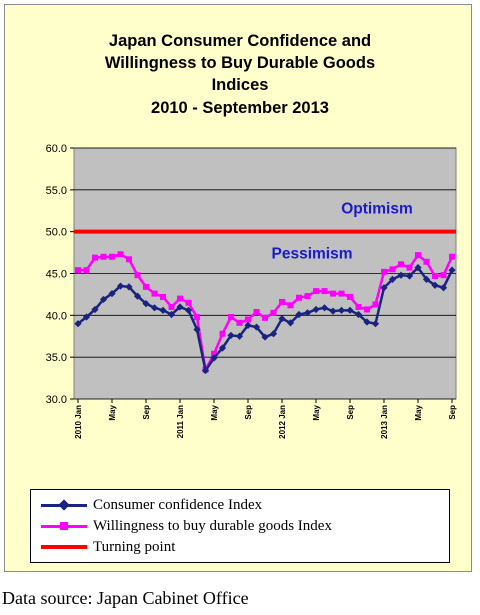 The image size is (480, 615). What do you see at coordinates (240, 63) in the screenshot?
I see `chart-title-line: Willingness to Buy Durable Goods` at bounding box center [240, 63].